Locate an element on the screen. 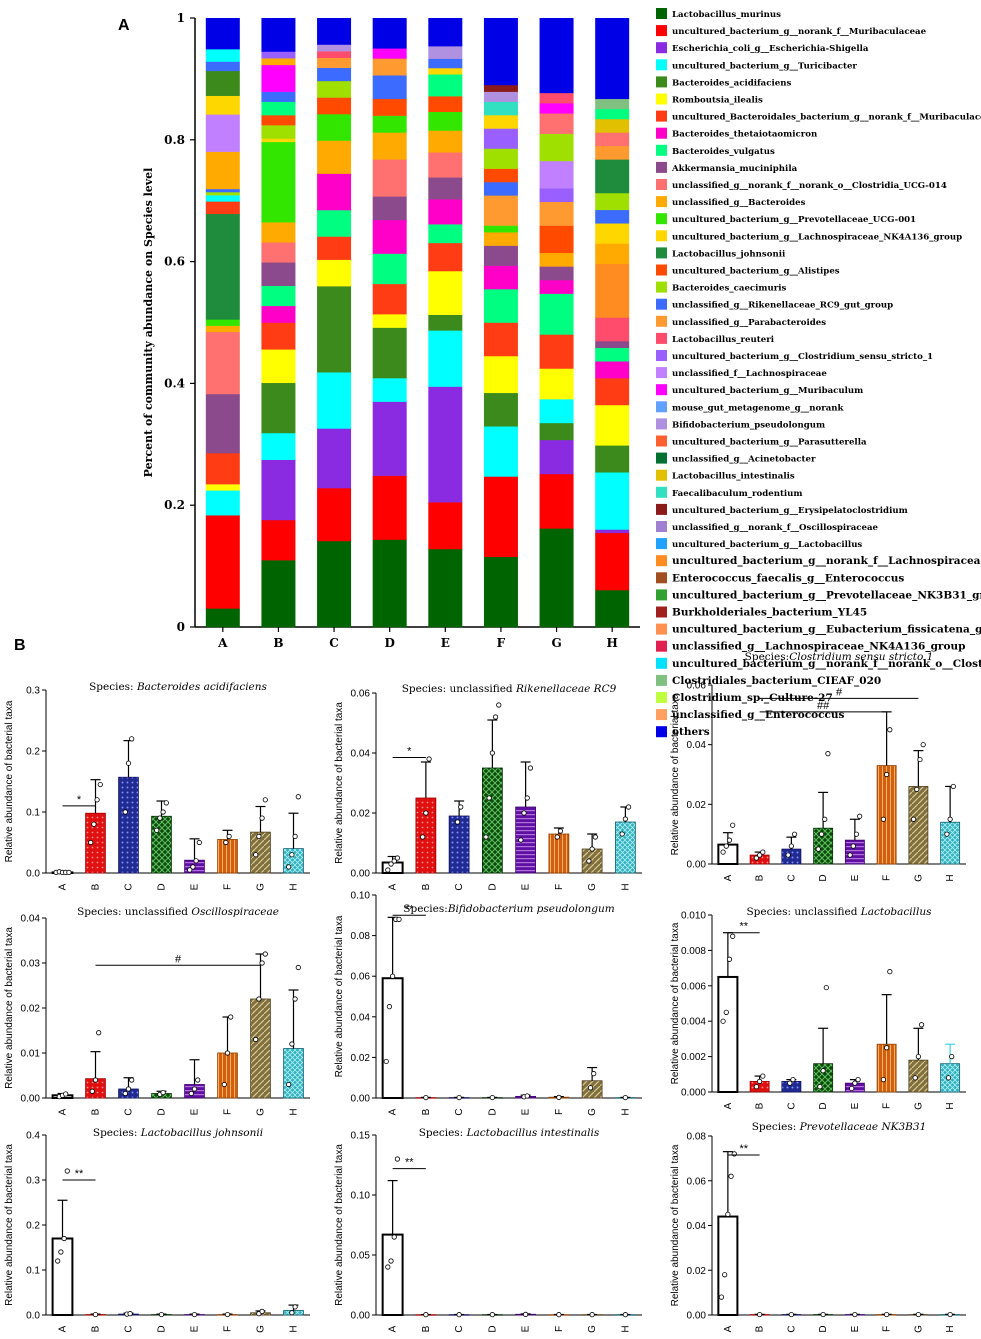  y-tick-label: 0.02 is located at coordinates (361, 1058).